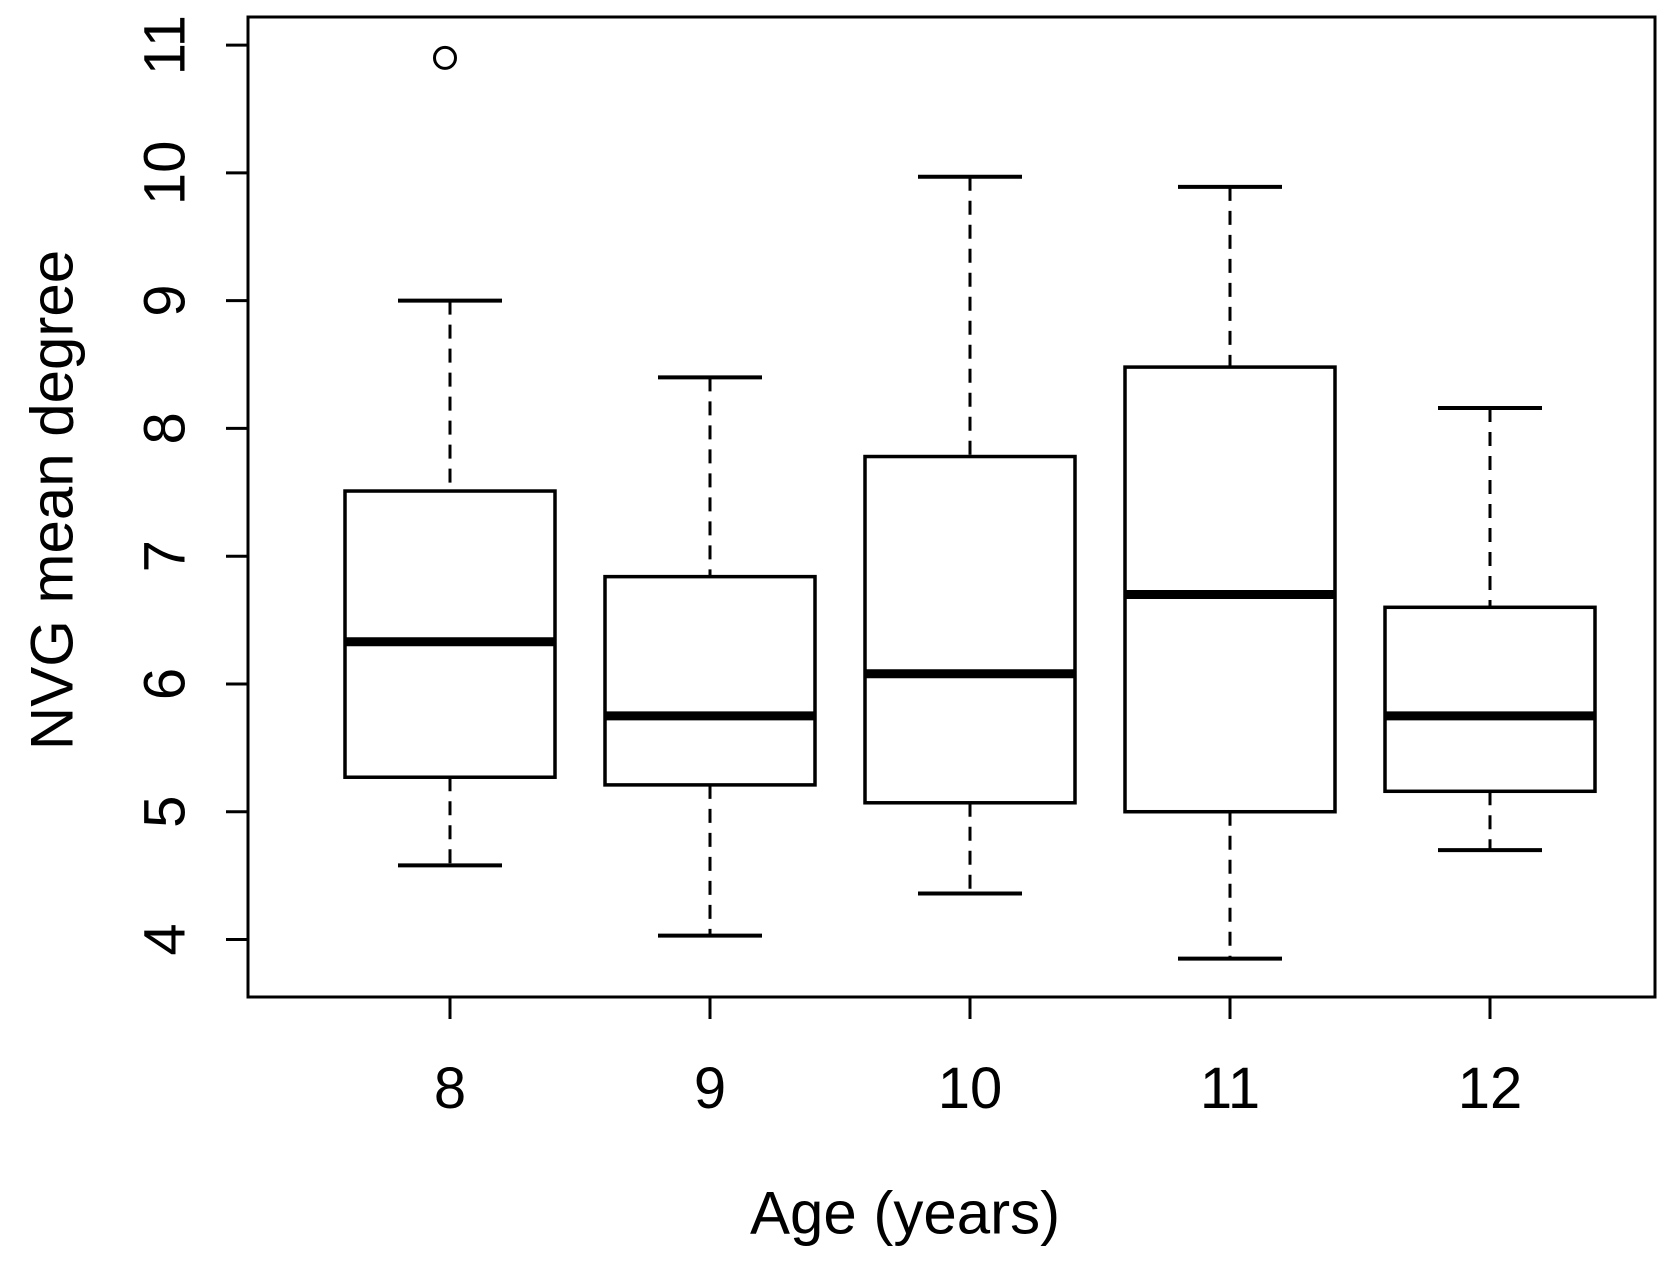 This screenshot has width=1680, height=1279. What do you see at coordinates (970, 1088) in the screenshot?
I see `x-tick-label: 10` at bounding box center [970, 1088].